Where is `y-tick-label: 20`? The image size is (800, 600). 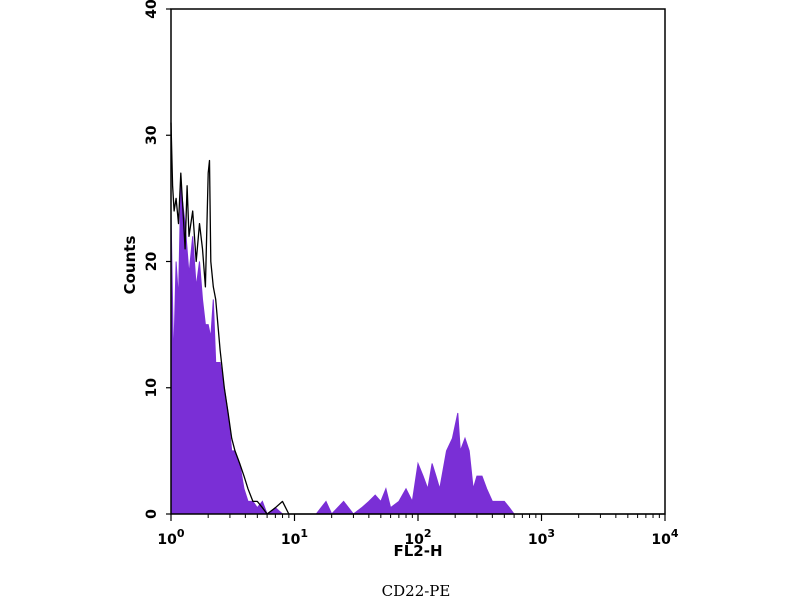 y-tick-label: 20 is located at coordinates (152, 262).